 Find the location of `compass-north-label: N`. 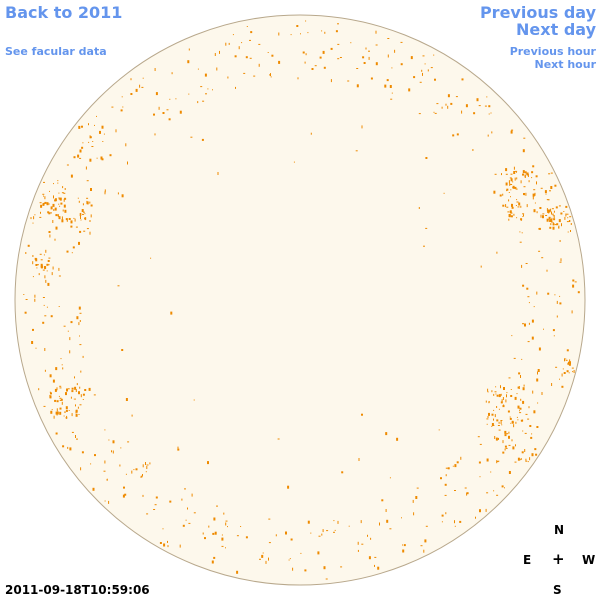

compass-north-label: N is located at coordinates (559, 530).